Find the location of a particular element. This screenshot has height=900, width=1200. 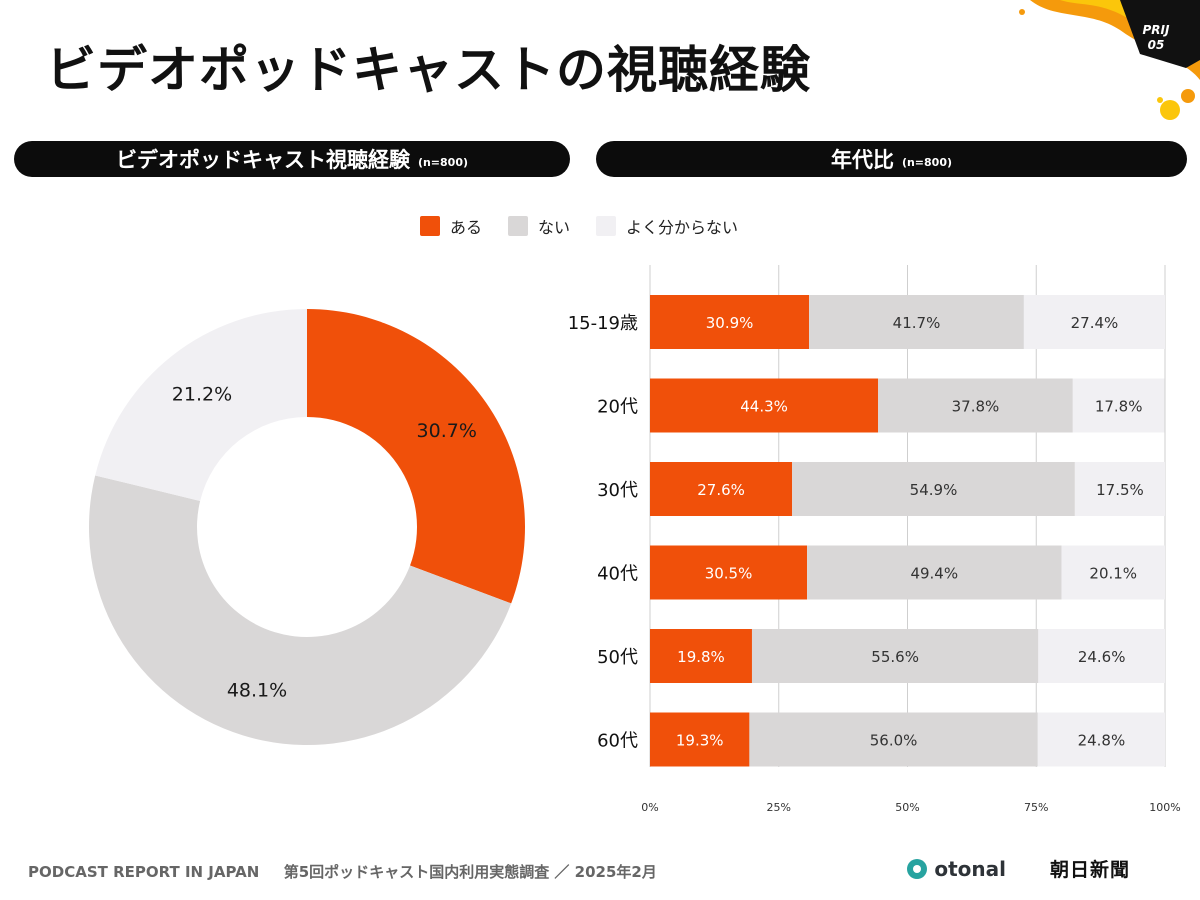

otonal-wordmark: otonal is located at coordinates (970, 868).